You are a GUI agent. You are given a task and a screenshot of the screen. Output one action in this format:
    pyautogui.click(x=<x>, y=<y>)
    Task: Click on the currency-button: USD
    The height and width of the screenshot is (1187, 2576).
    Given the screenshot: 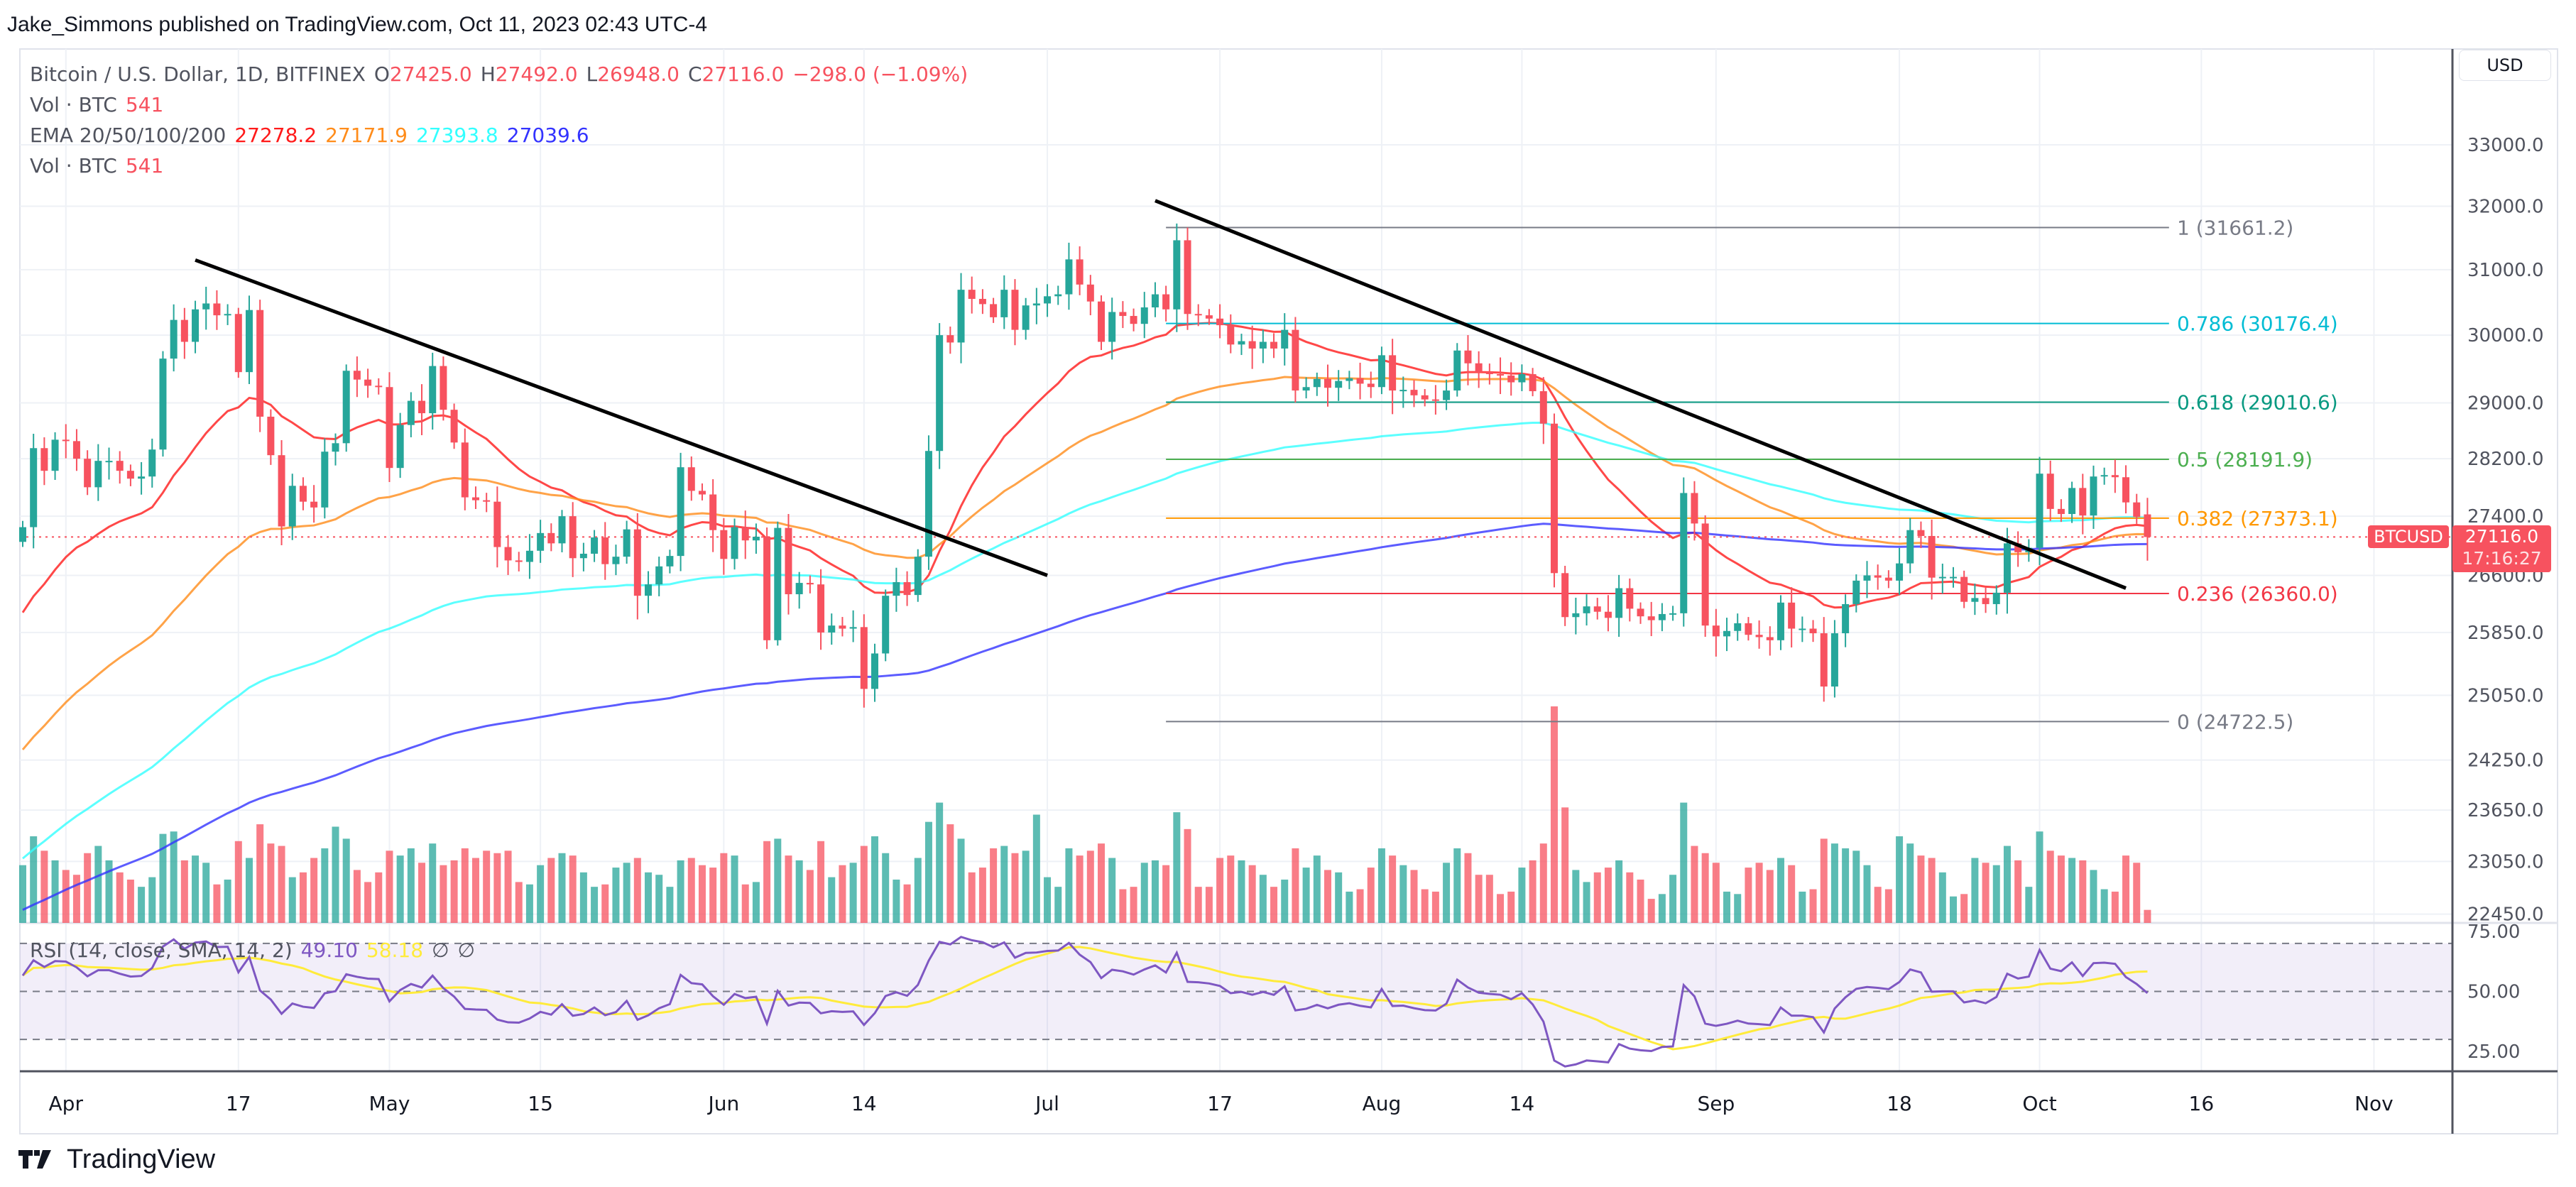 What is the action you would take?
    pyautogui.click(x=2505, y=65)
    